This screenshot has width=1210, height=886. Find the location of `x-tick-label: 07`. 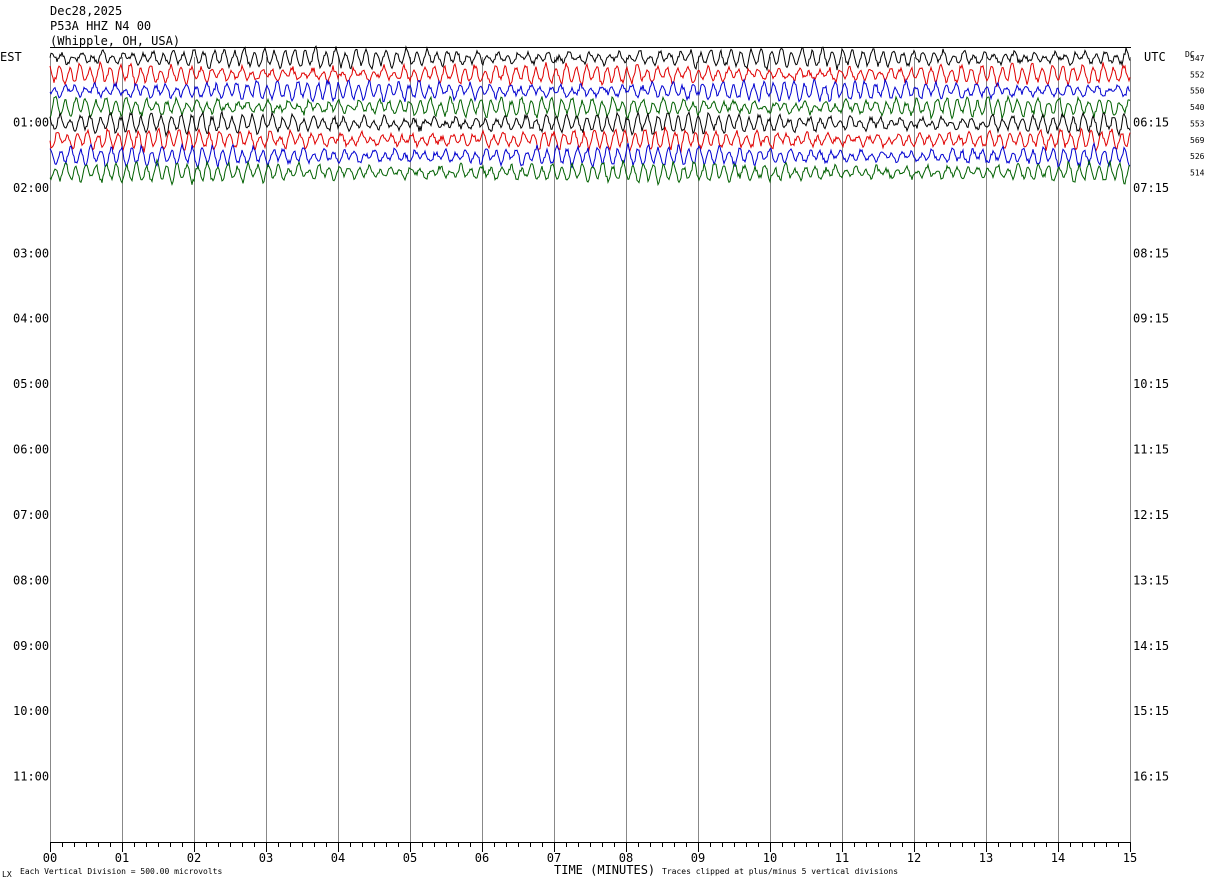

x-tick-label: 07 is located at coordinates (554, 858).